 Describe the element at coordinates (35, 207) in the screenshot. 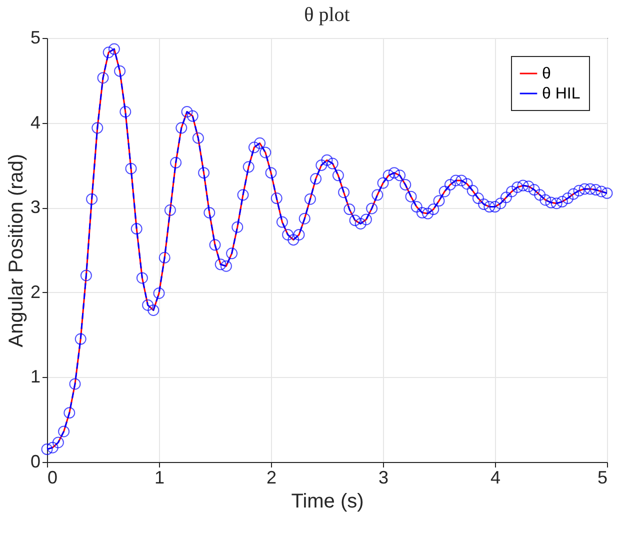

I see `y-tick-label: 3` at that location.